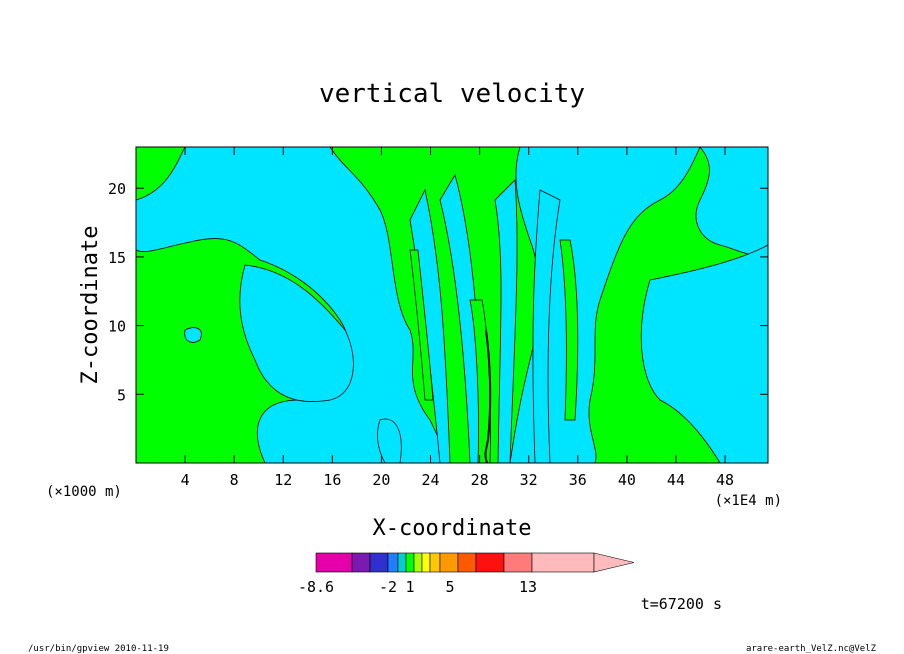  I want to click on y-axis-label: Z-coordinate, so click(90, 305).